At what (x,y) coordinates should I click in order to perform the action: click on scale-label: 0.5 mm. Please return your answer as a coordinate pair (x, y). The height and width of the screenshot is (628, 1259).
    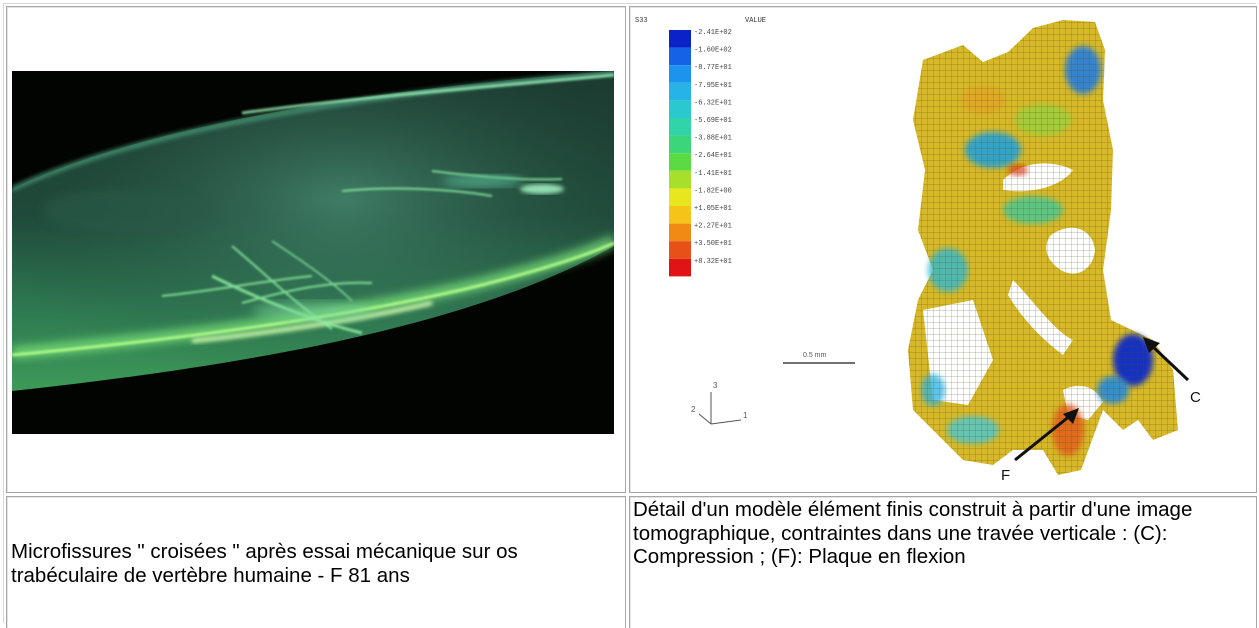
    Looking at the image, I should click on (815, 355).